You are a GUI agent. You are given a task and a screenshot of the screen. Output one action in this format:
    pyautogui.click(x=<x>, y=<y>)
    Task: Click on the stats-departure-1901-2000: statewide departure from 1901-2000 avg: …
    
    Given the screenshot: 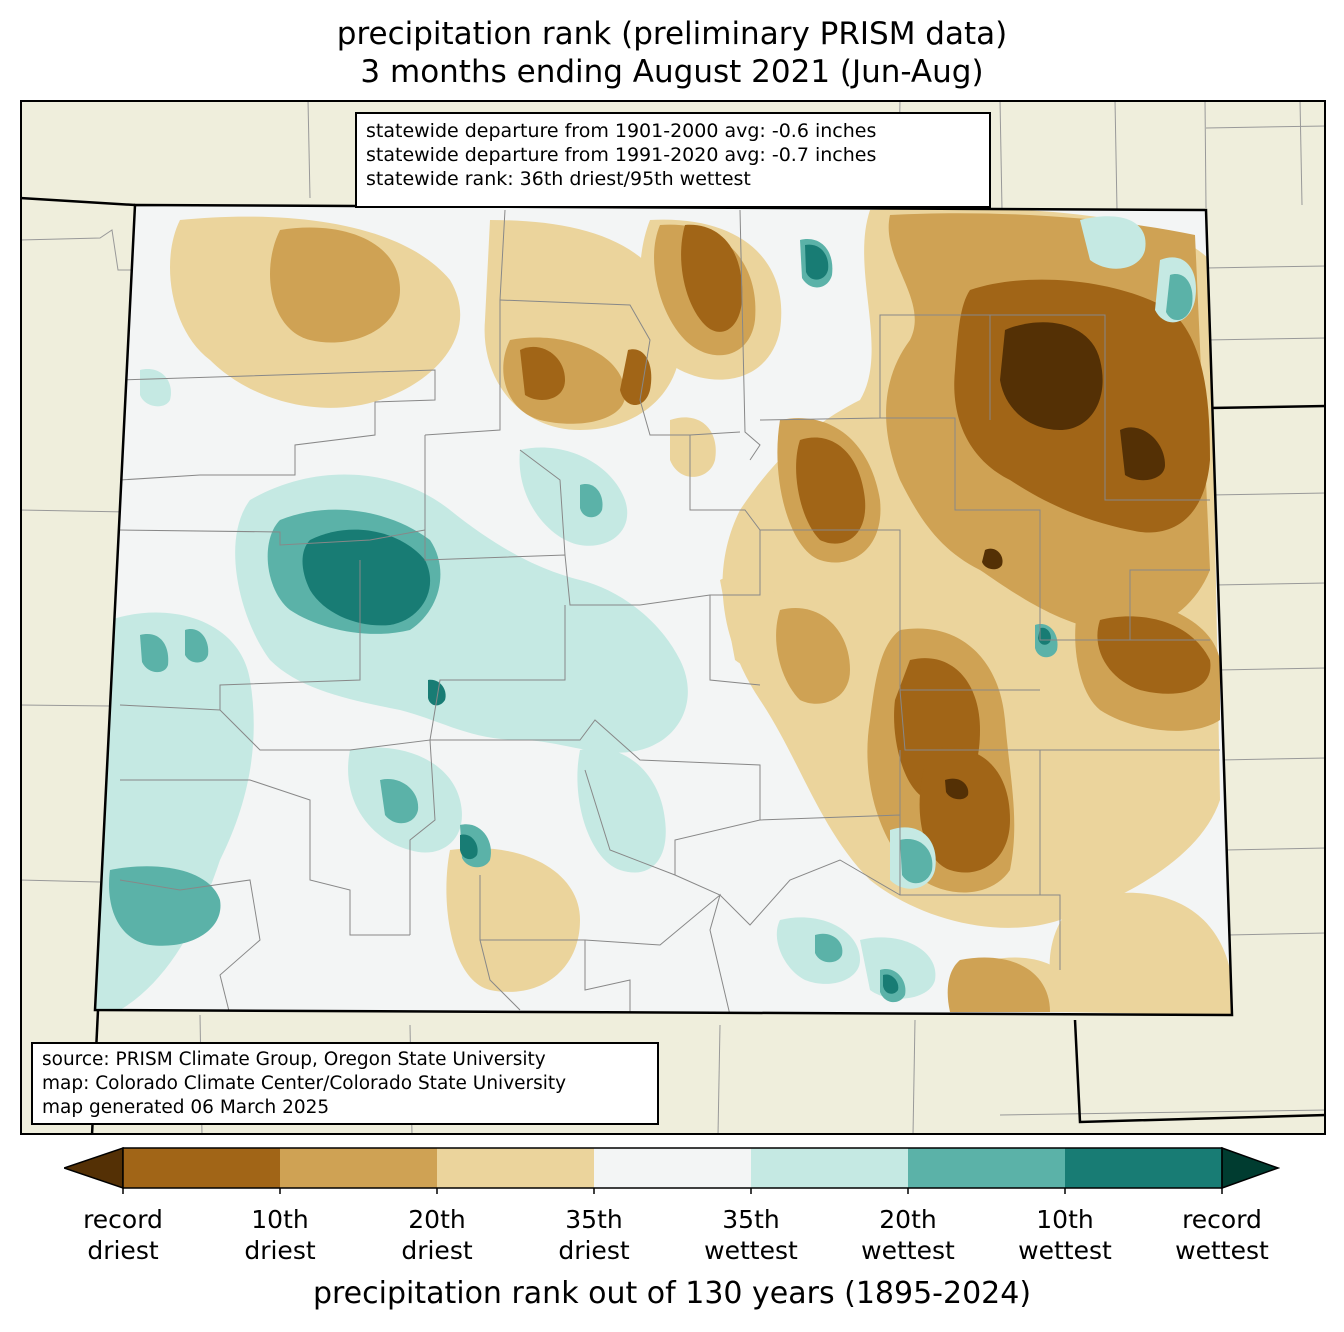 What is the action you would take?
    pyautogui.click(x=621, y=131)
    